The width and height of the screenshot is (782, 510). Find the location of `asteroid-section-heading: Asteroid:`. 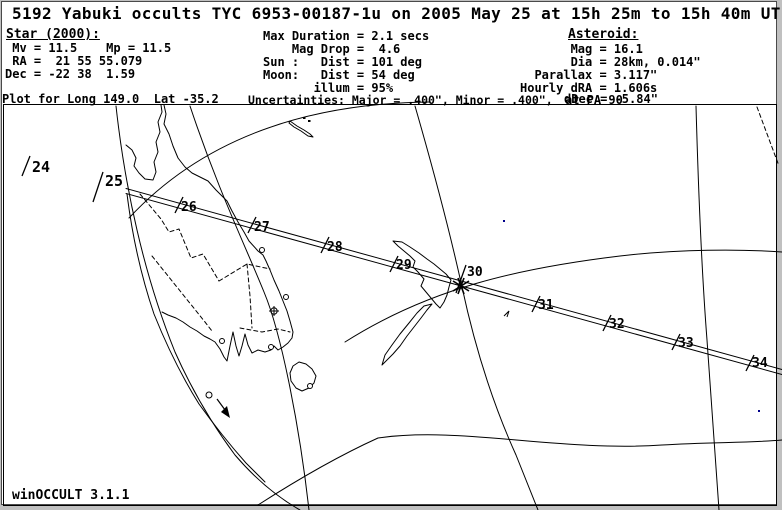

asteroid-section-heading: Asteroid: is located at coordinates (603, 34).